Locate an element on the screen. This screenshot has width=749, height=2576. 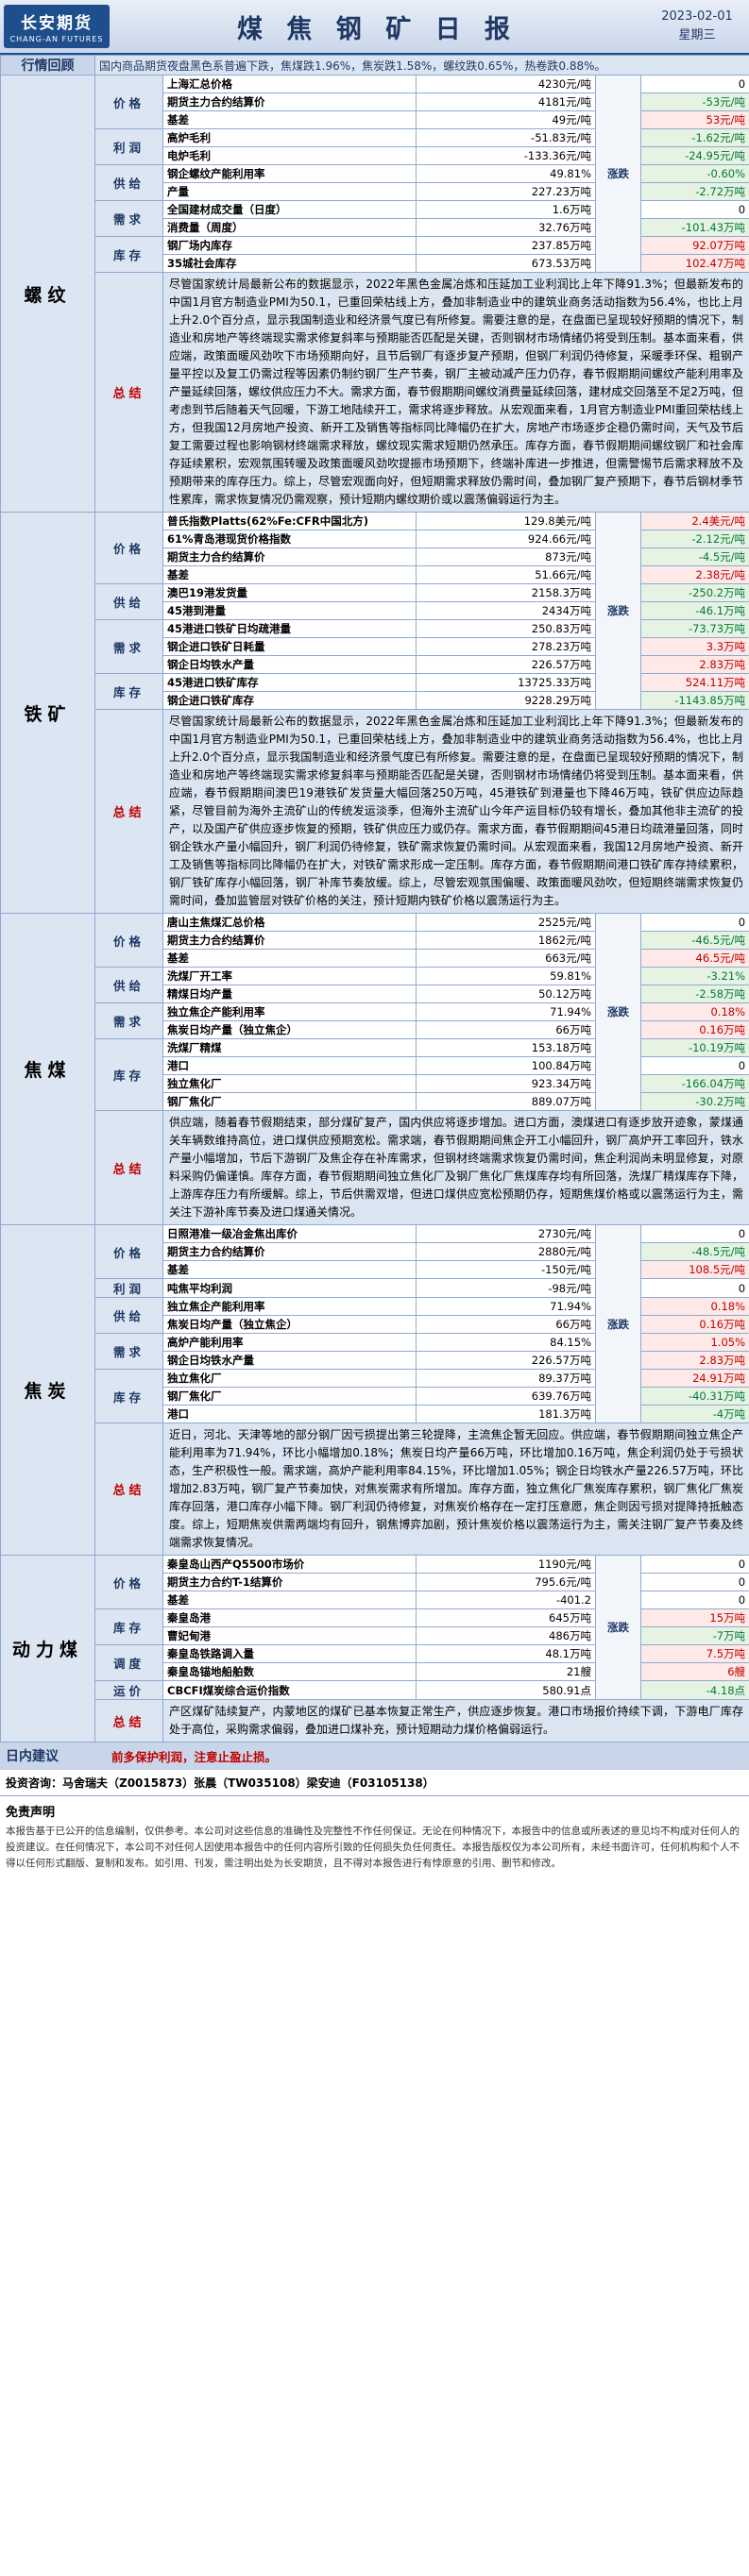
item-value: 4181元/吨 is located at coordinates (506, 102).